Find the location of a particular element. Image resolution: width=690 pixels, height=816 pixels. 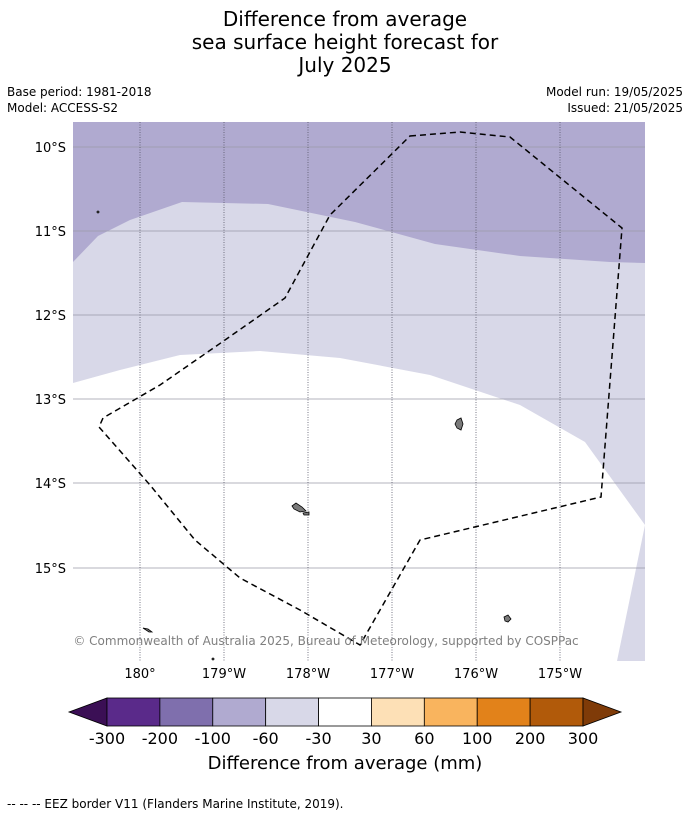

base-period: Base period: 1981-2018 is located at coordinates (79, 92).